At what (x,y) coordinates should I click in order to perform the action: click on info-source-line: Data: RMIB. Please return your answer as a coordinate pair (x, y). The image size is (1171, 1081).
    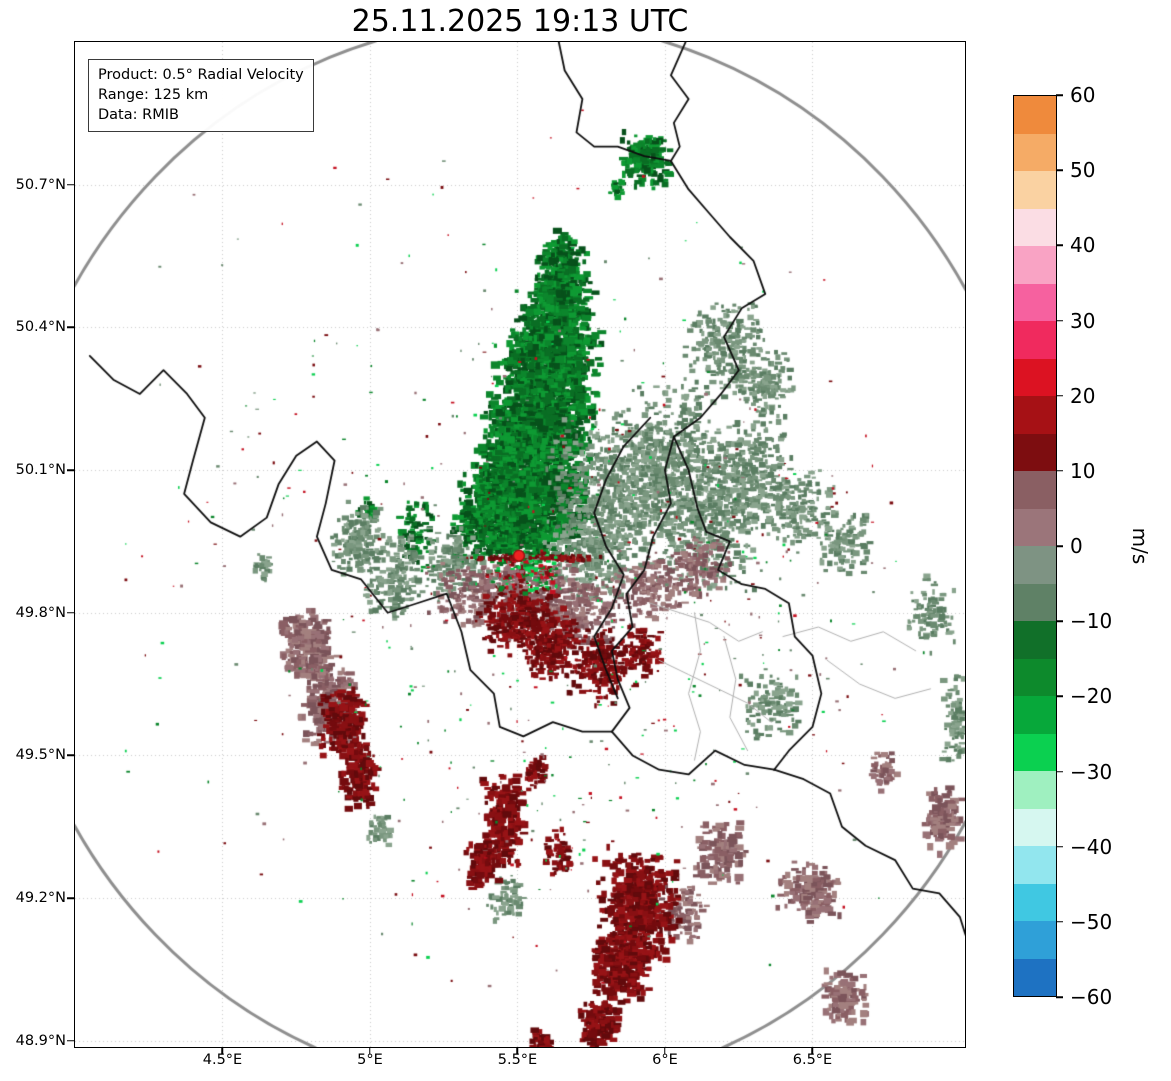
    Looking at the image, I should click on (138, 115).